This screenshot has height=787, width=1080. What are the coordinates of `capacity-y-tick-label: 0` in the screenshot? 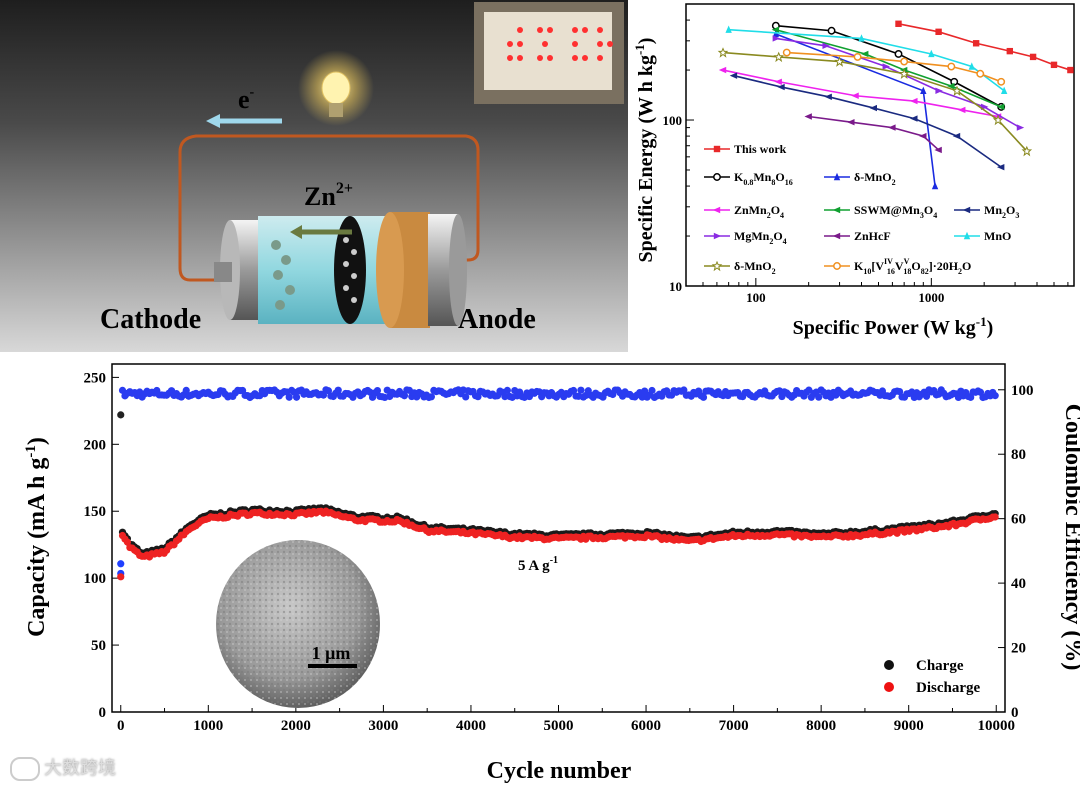 It's located at (103, 713).